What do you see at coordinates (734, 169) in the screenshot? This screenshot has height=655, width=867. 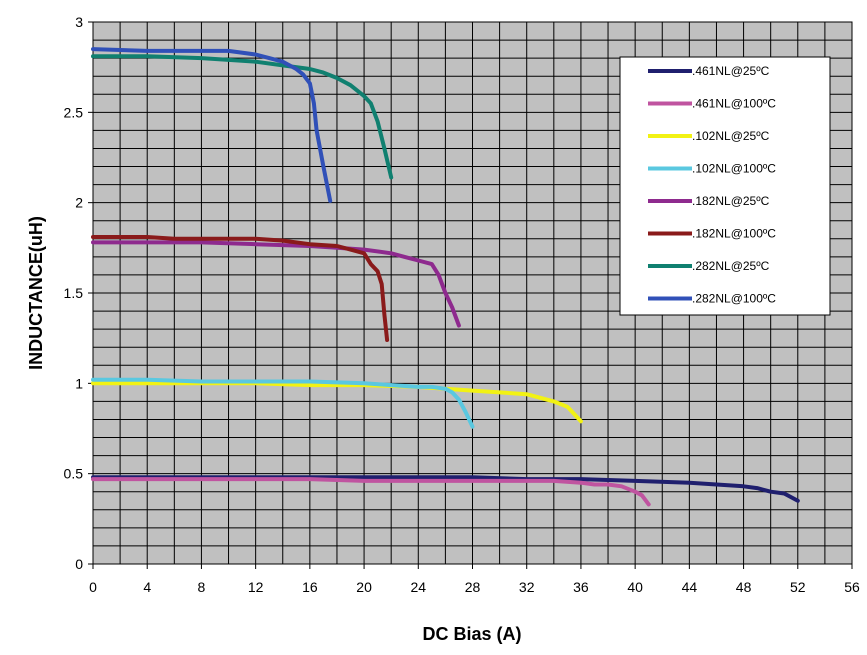 I see `legend-label: .102NL@100ºC` at bounding box center [734, 169].